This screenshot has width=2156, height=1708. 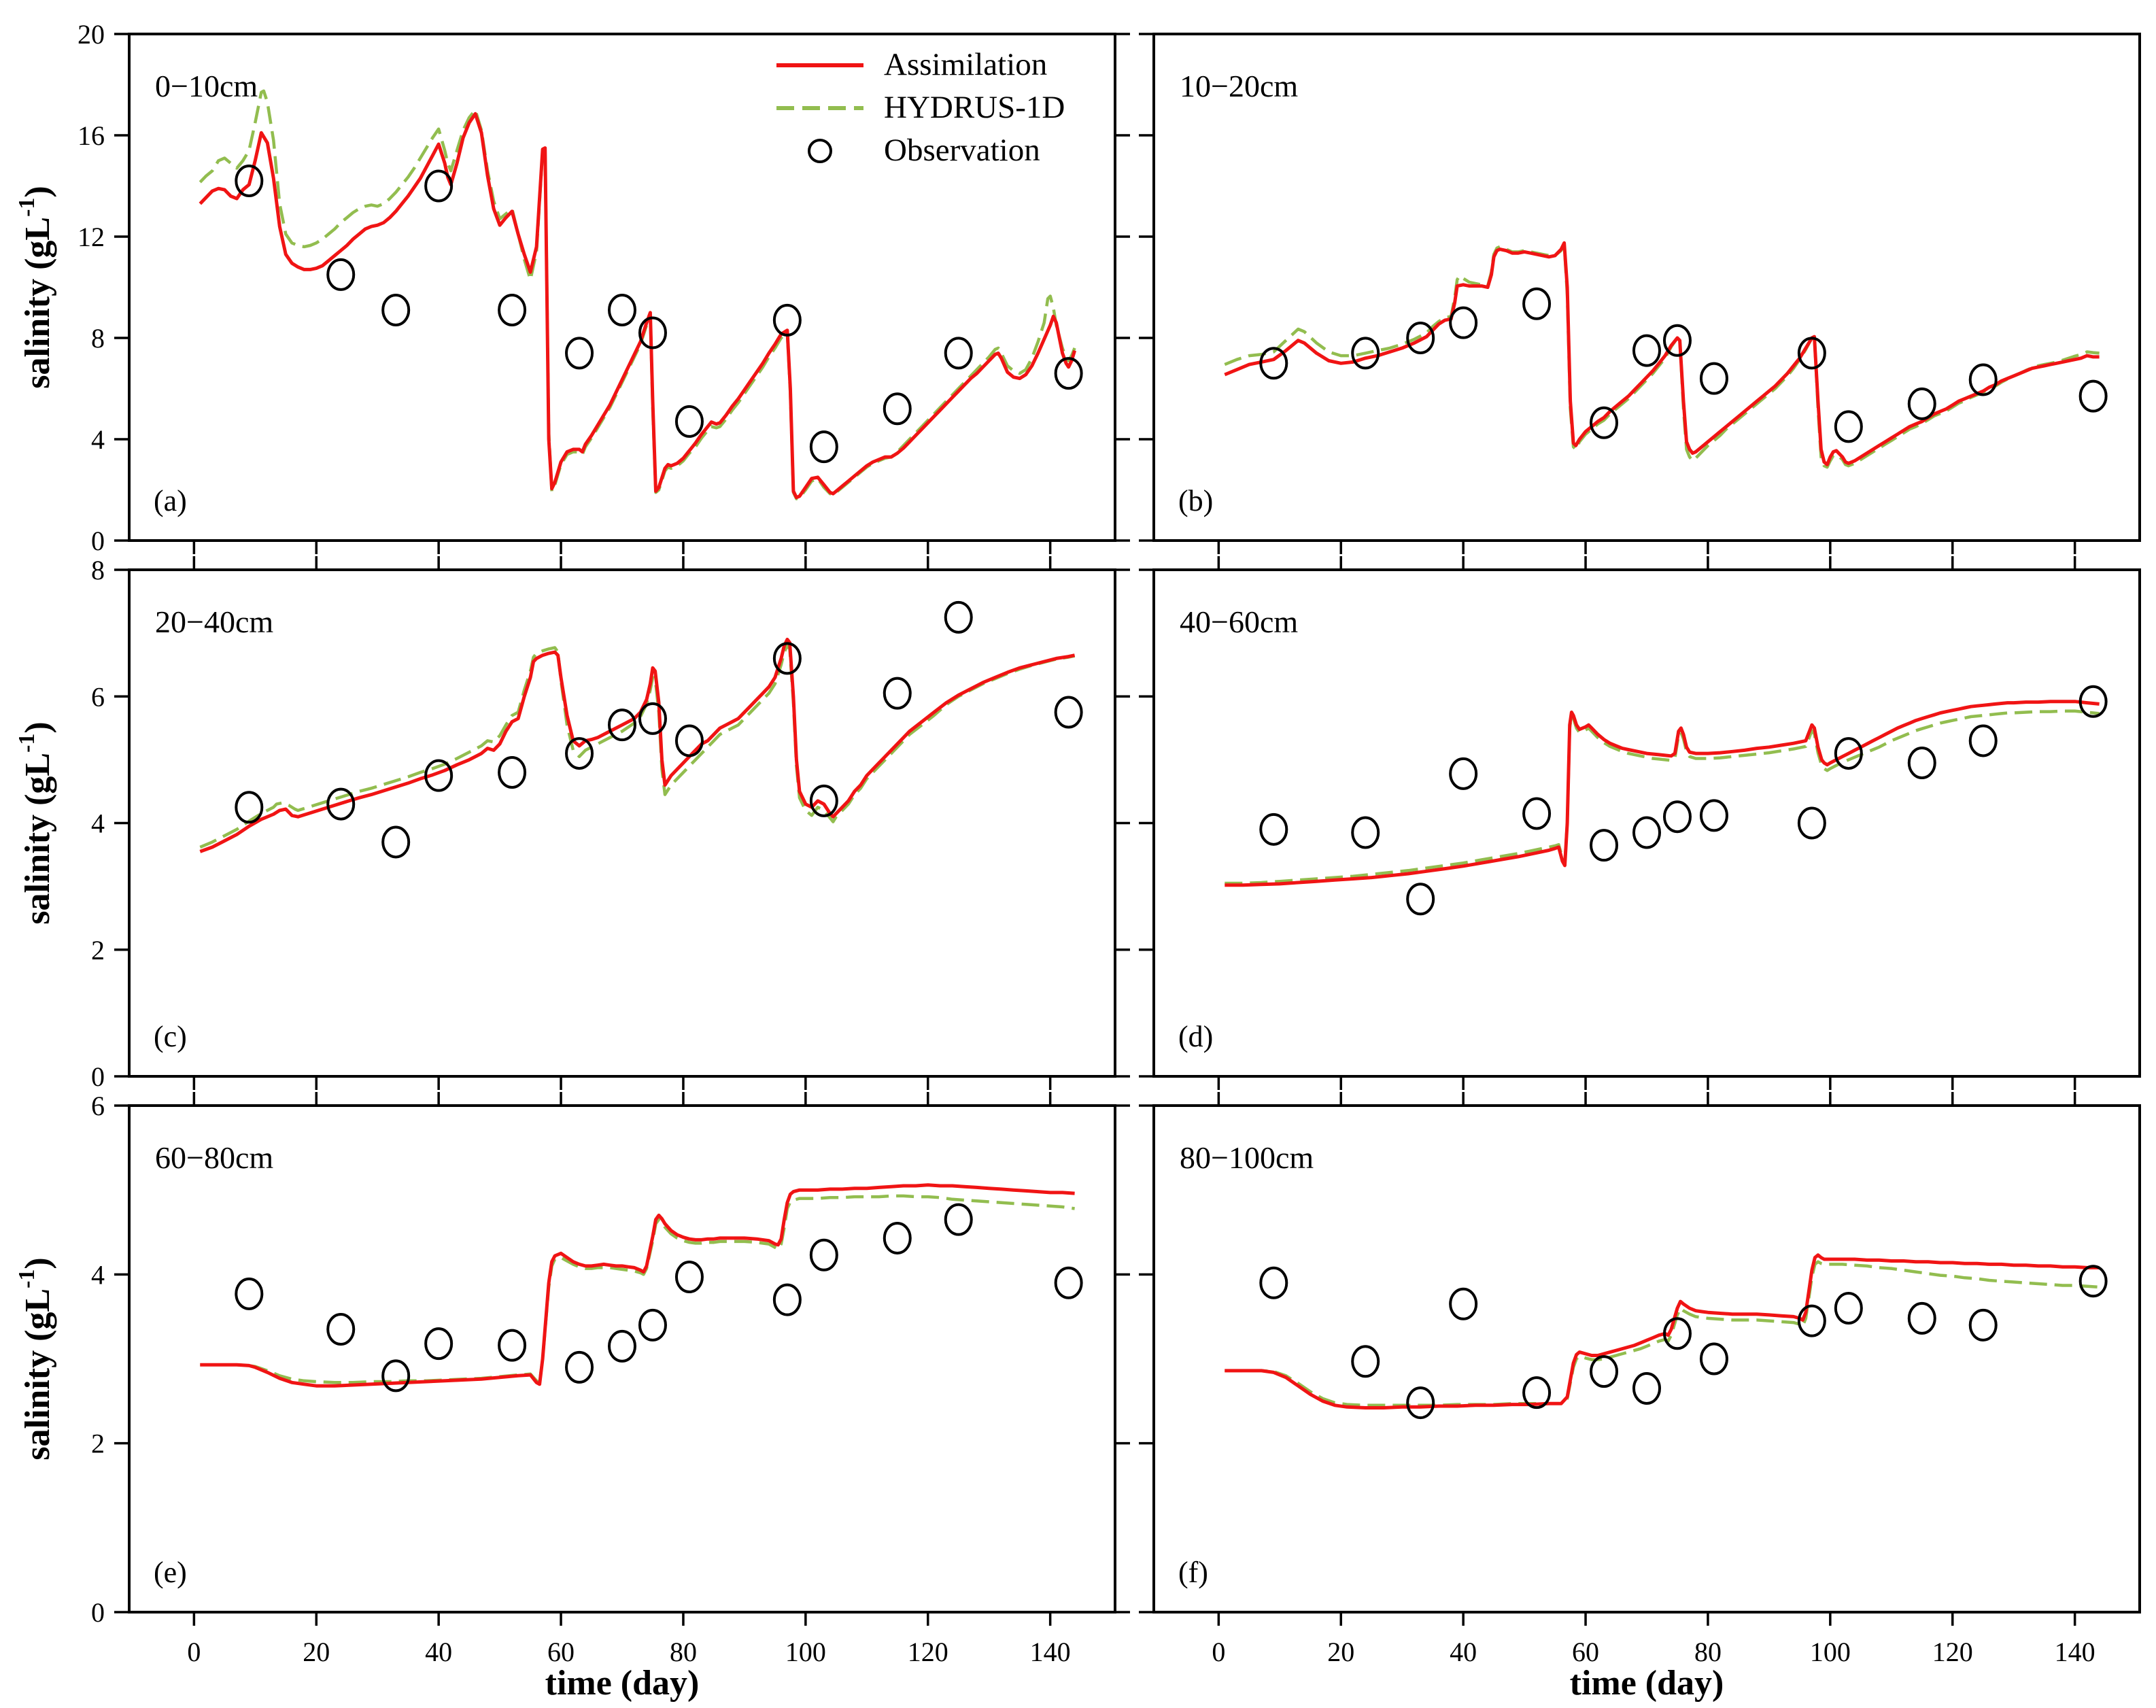 I want to click on panel-d: 40−60cm (d), so click(x=1640, y=823).